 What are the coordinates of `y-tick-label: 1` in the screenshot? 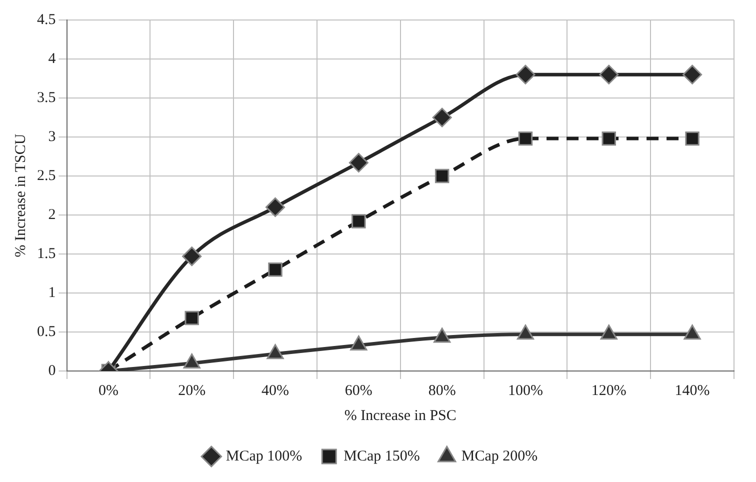 It's located at (52, 292).